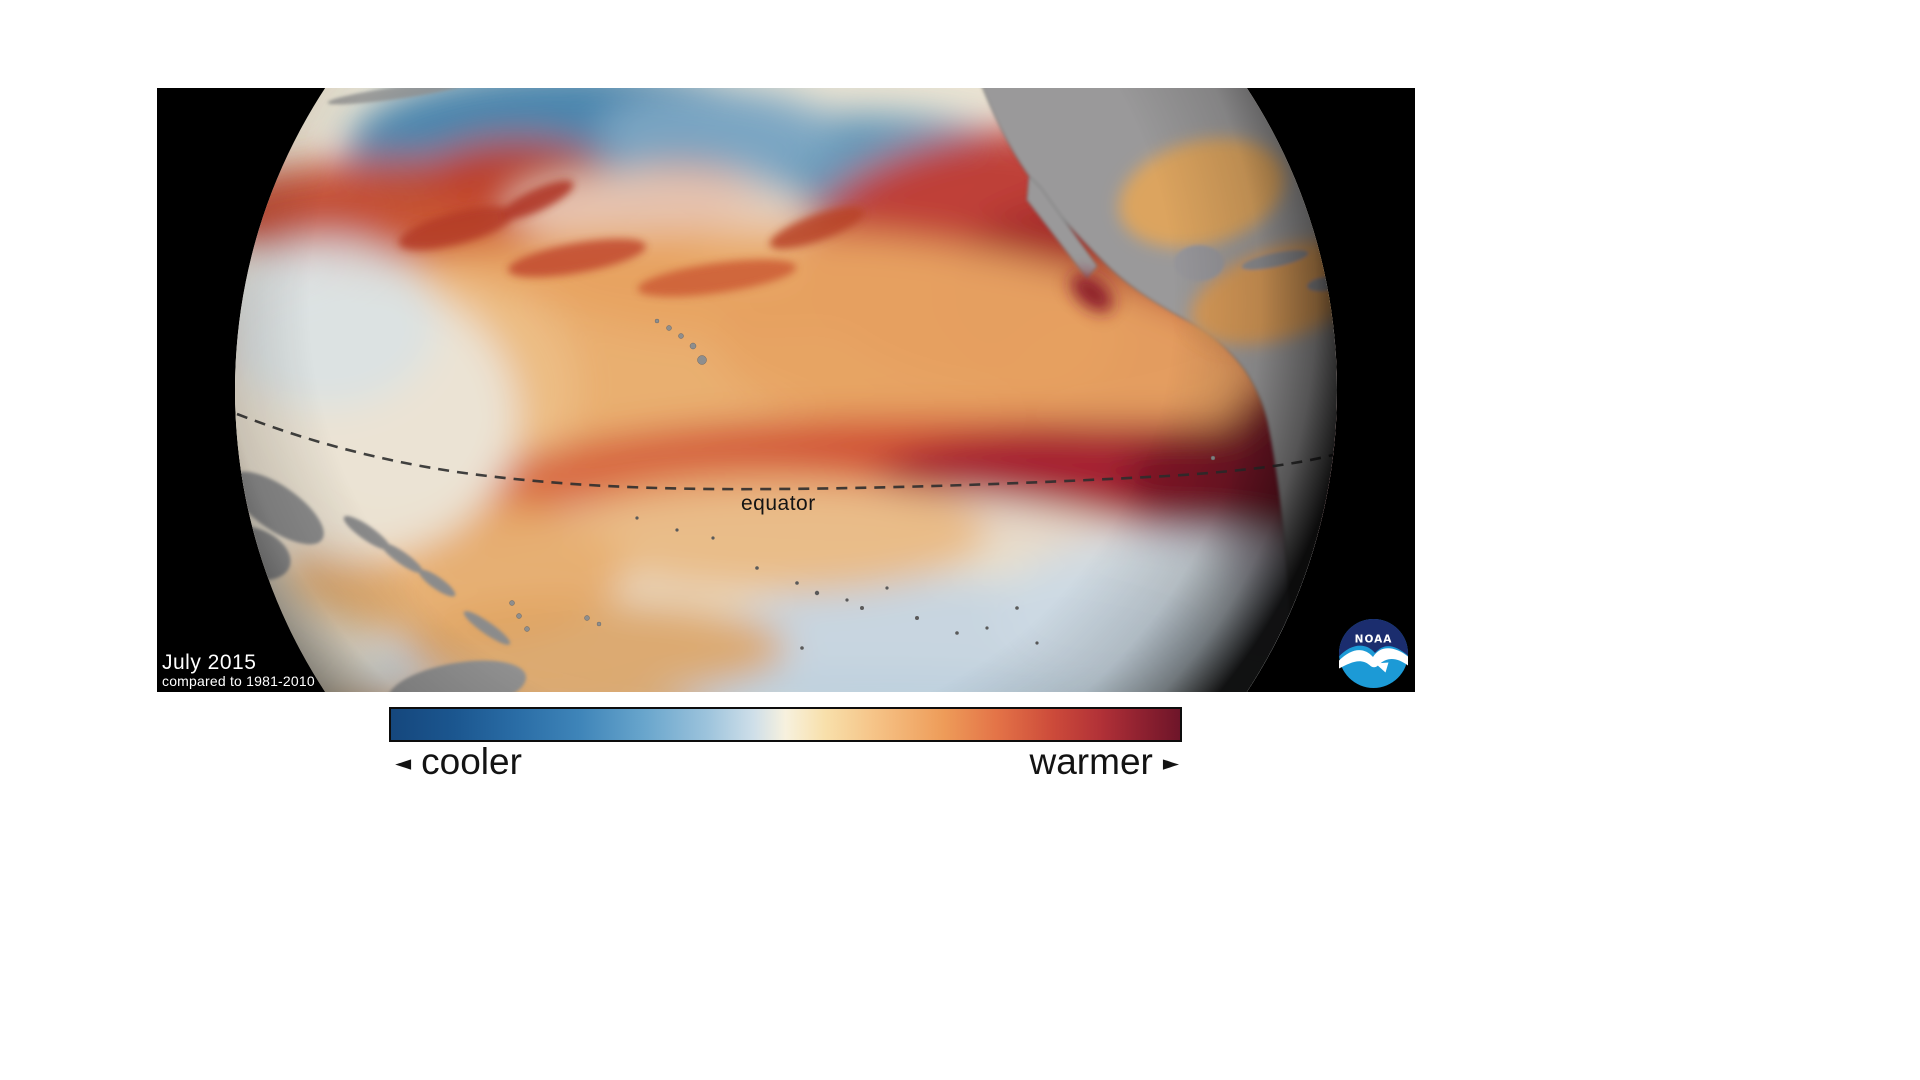  I want to click on left-arrow-icon: ◄, so click(403, 763).